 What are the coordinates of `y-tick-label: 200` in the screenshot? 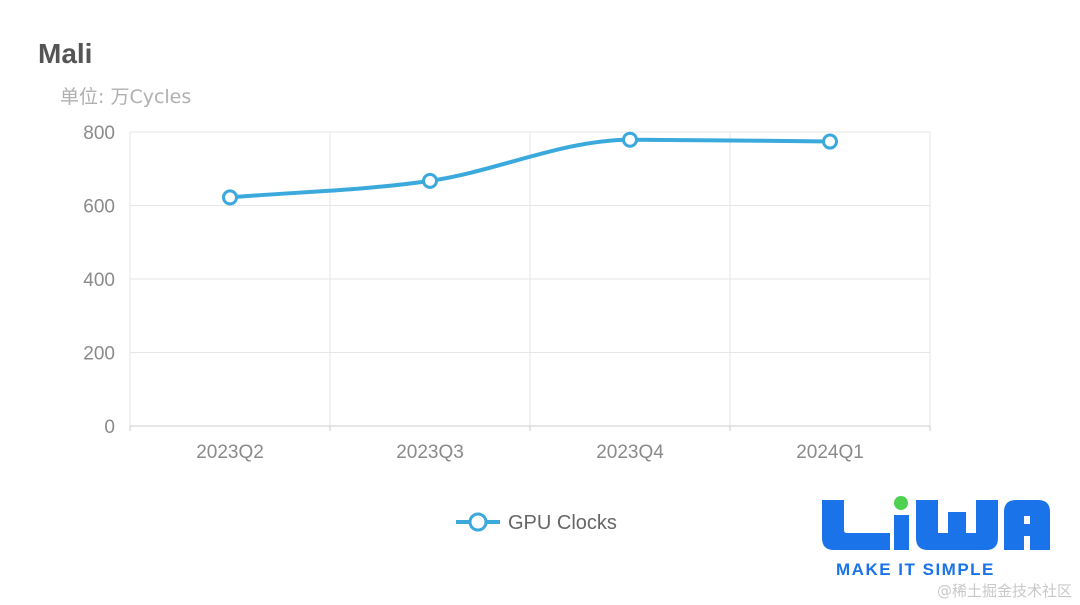 It's located at (99, 354).